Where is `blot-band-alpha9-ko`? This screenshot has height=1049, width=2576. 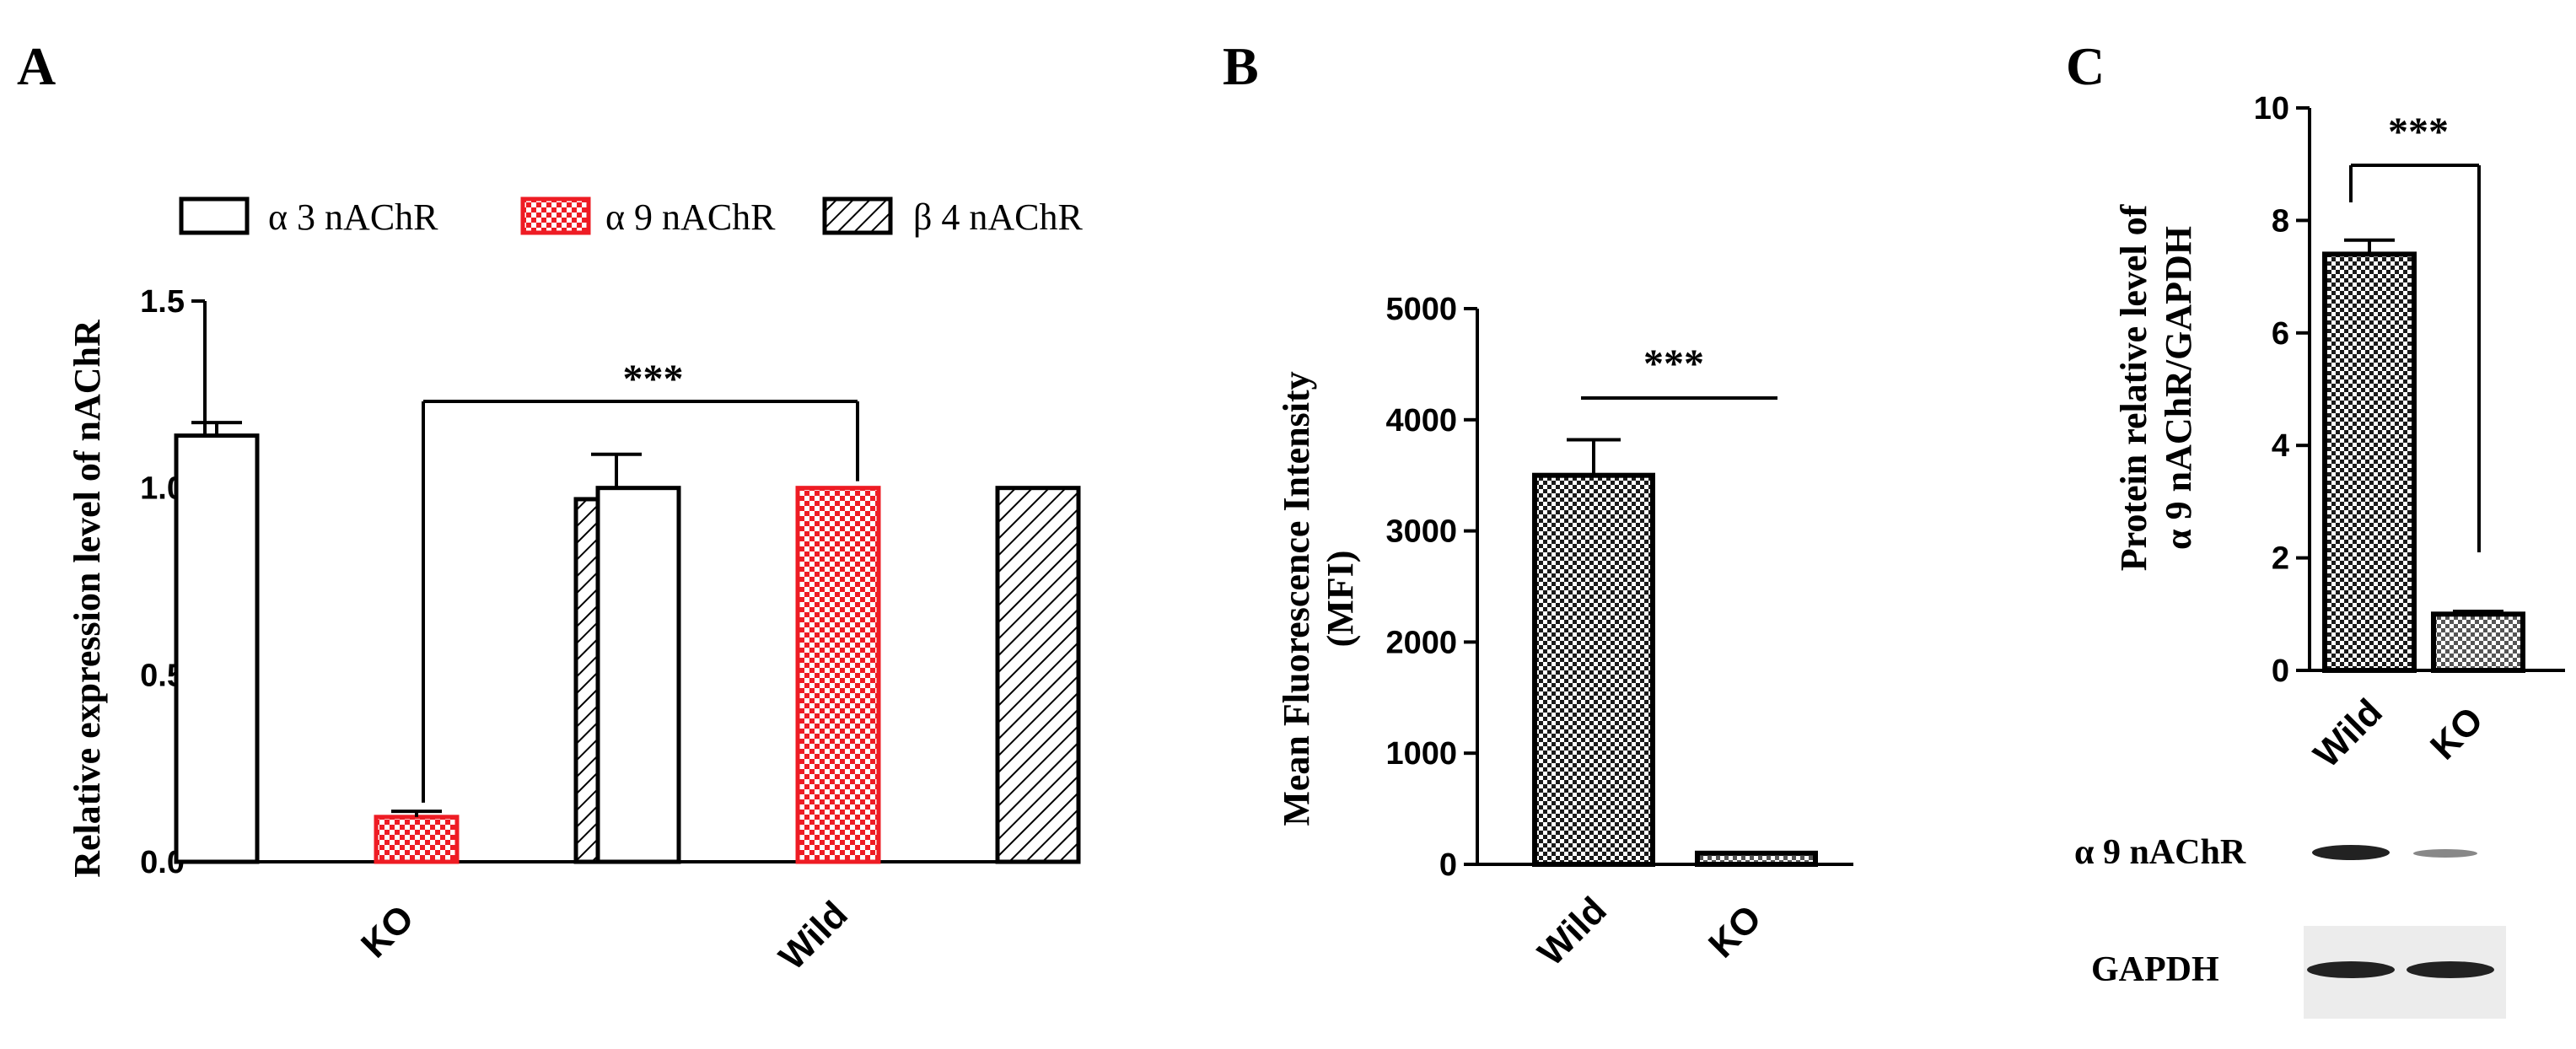
blot-band-alpha9-ko is located at coordinates (2445, 853).